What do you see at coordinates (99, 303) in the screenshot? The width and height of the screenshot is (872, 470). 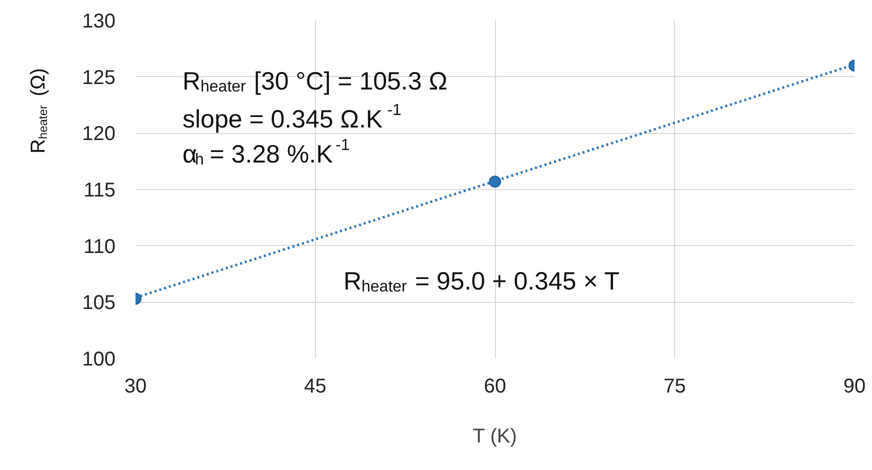 I see `y-tick-label: 105` at bounding box center [99, 303].